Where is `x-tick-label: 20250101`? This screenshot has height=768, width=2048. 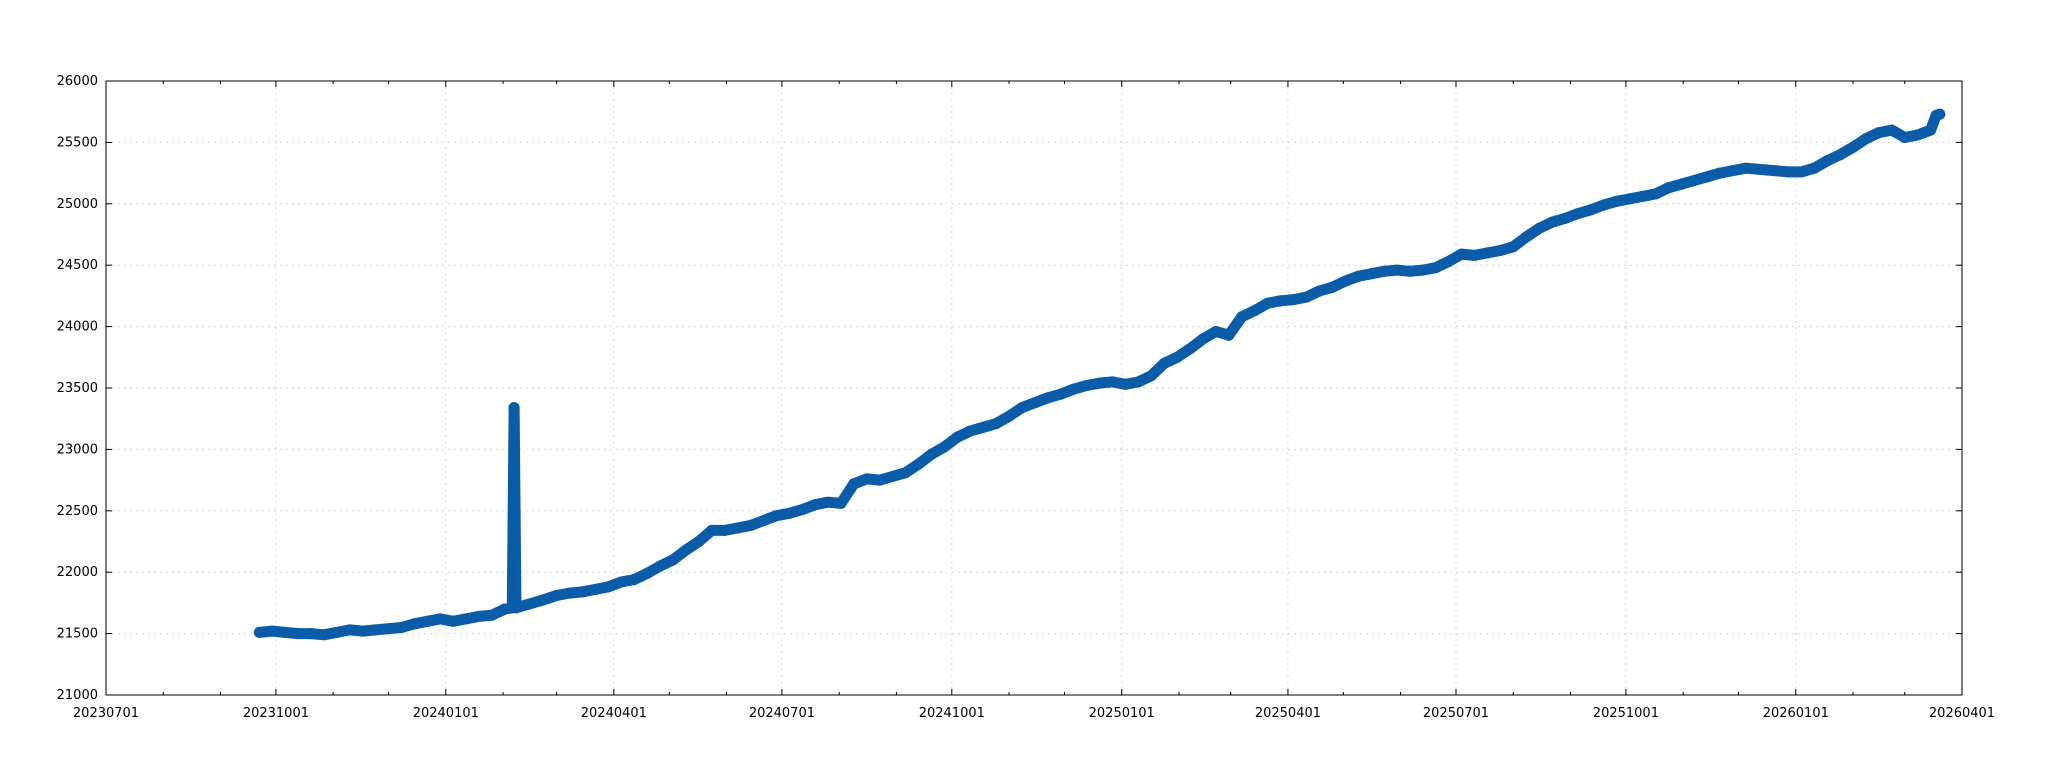
x-tick-label: 20250101 is located at coordinates (1122, 713).